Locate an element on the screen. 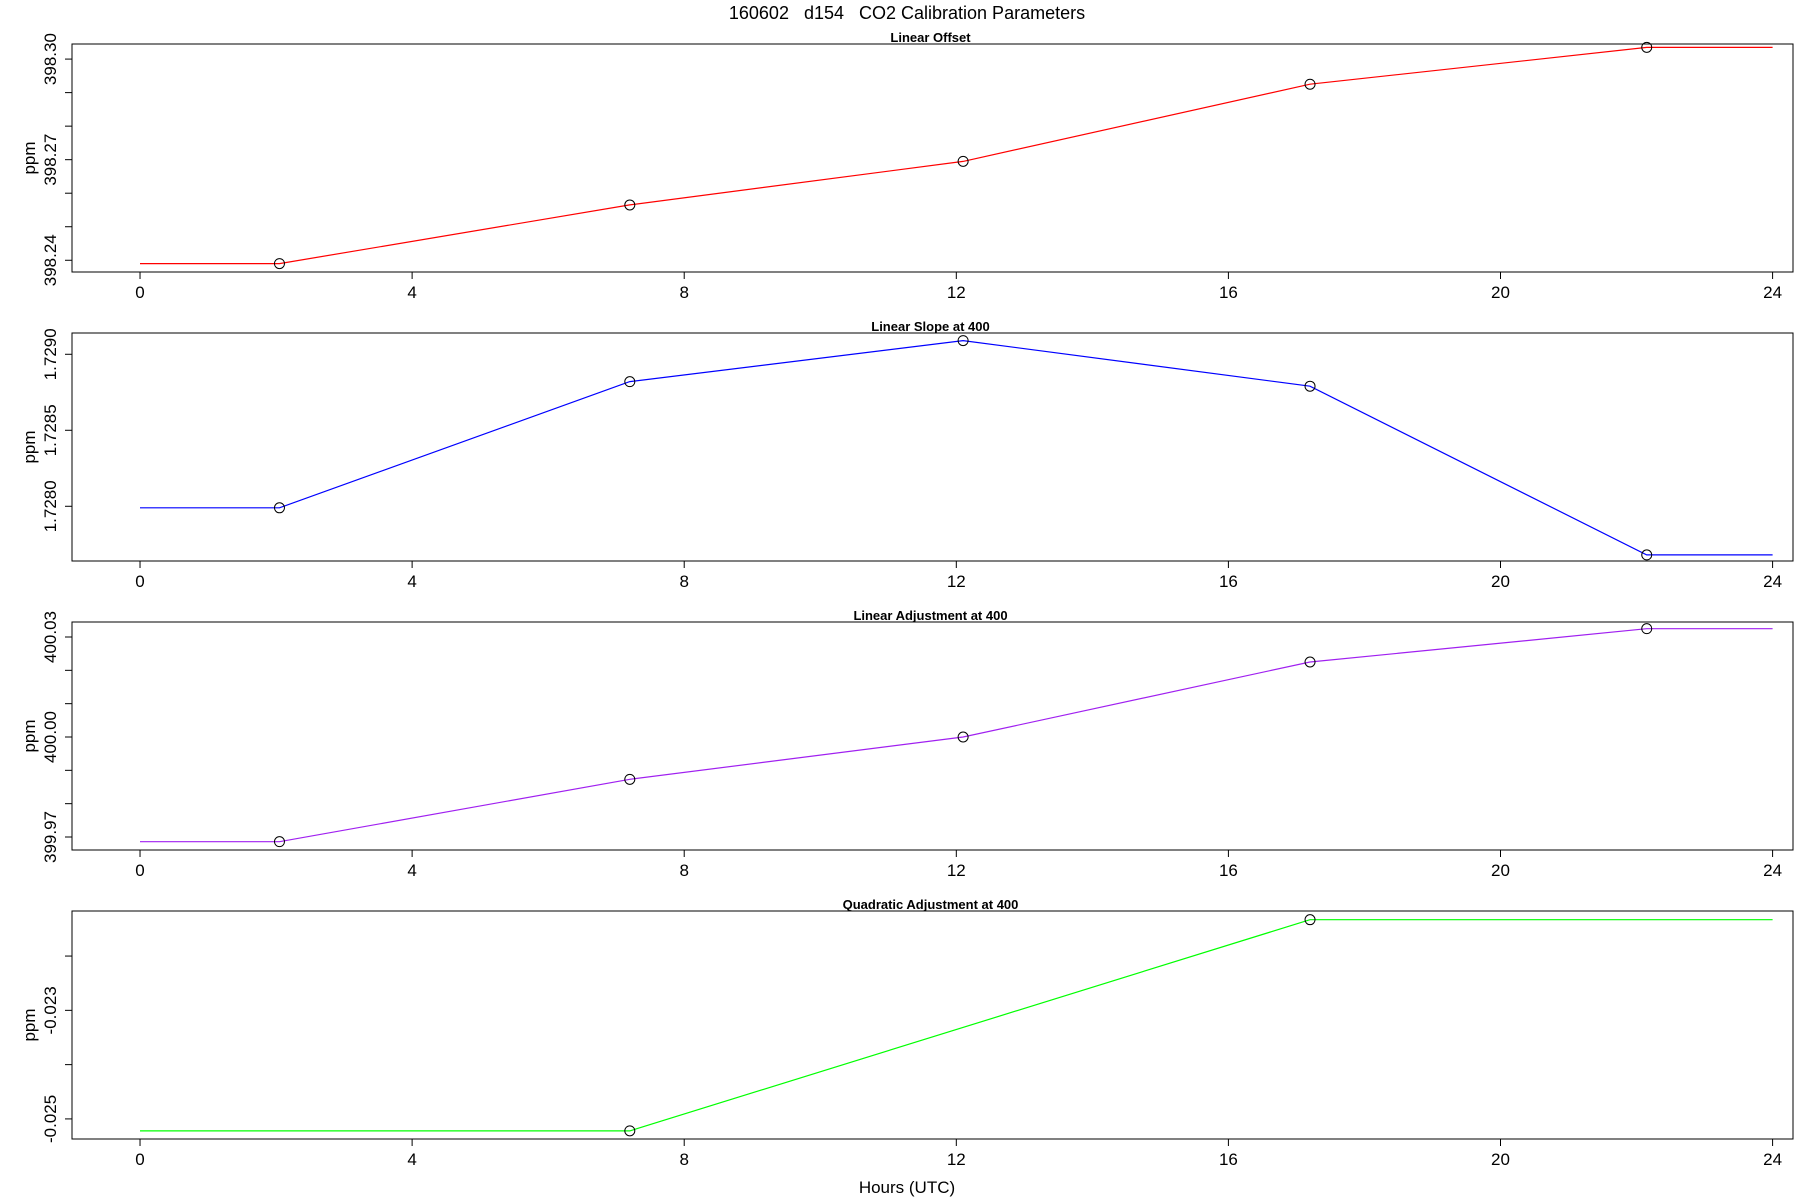  y-tick-label: -0.025 is located at coordinates (50, 1119).